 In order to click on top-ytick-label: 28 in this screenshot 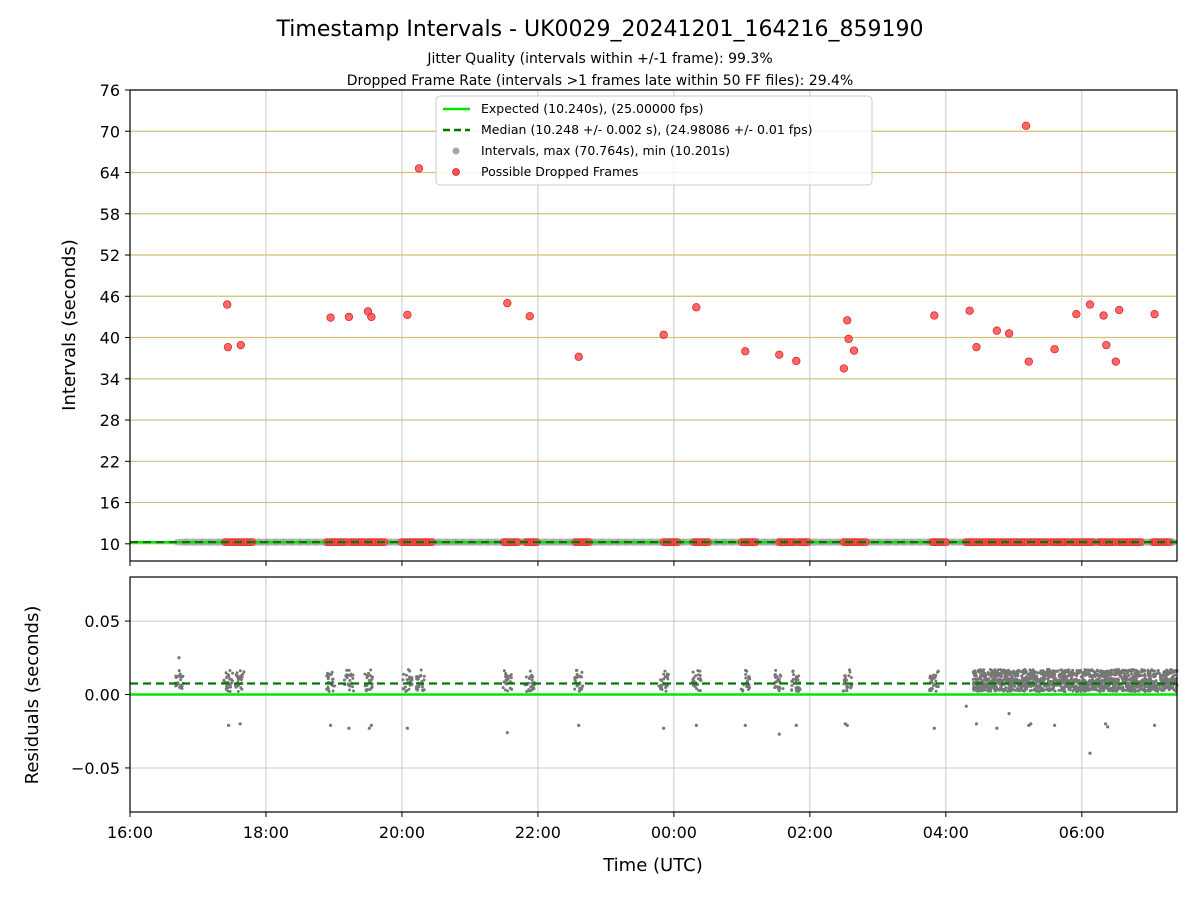, I will do `click(110, 420)`.